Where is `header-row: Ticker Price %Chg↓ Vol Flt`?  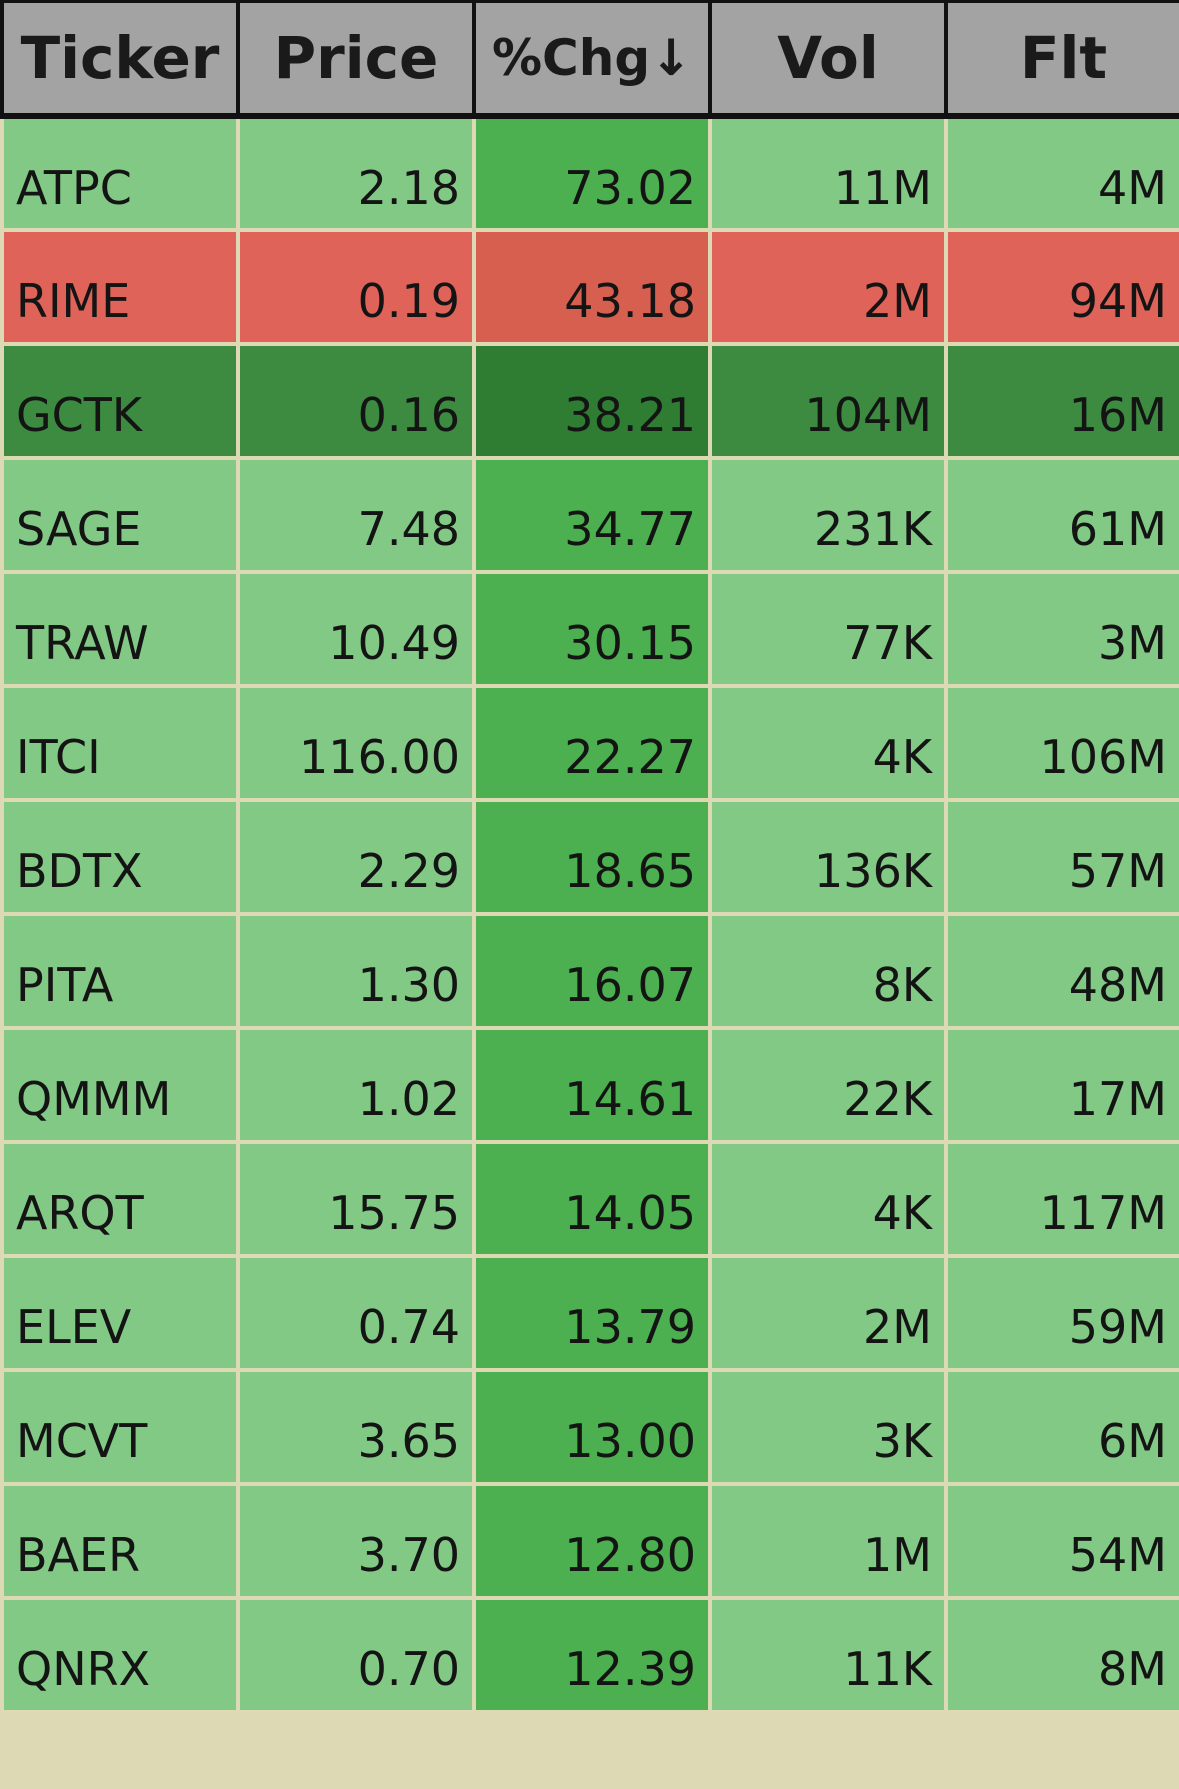 header-row: Ticker Price %Chg↓ Vol Flt is located at coordinates (589, 59).